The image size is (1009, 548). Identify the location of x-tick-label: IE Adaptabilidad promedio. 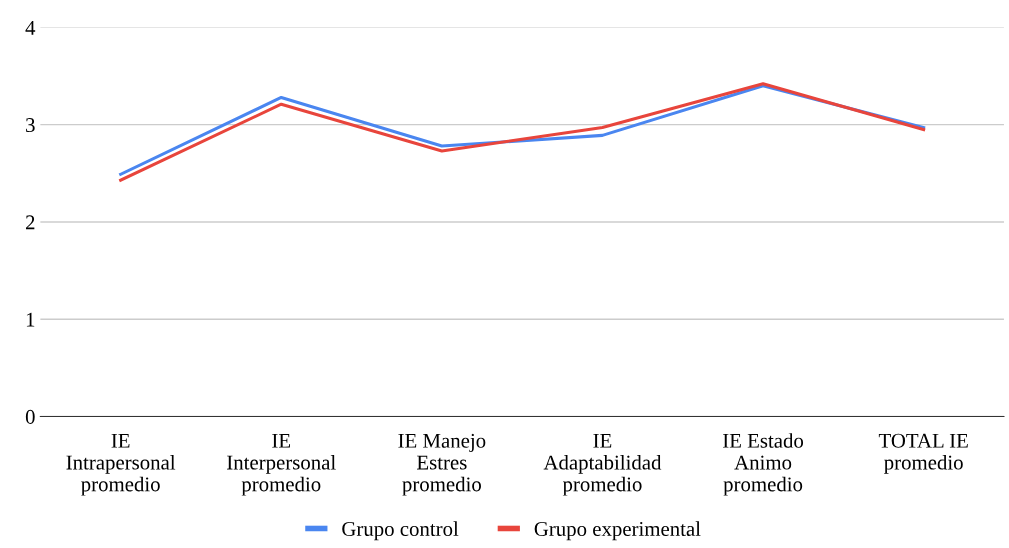
(602, 464).